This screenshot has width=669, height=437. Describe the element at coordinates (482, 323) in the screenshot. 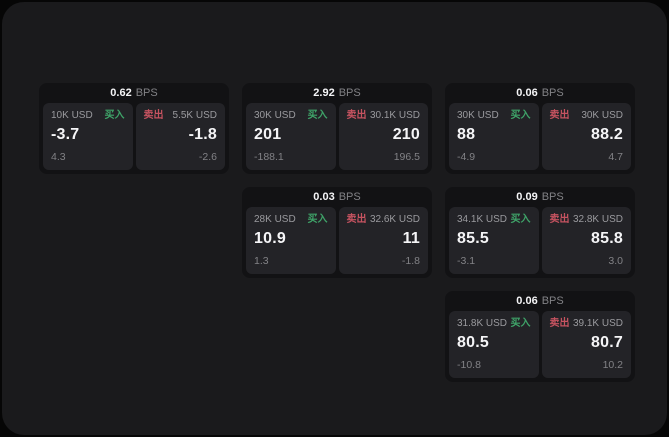

I see `buy-size: 31.8K USD` at that location.